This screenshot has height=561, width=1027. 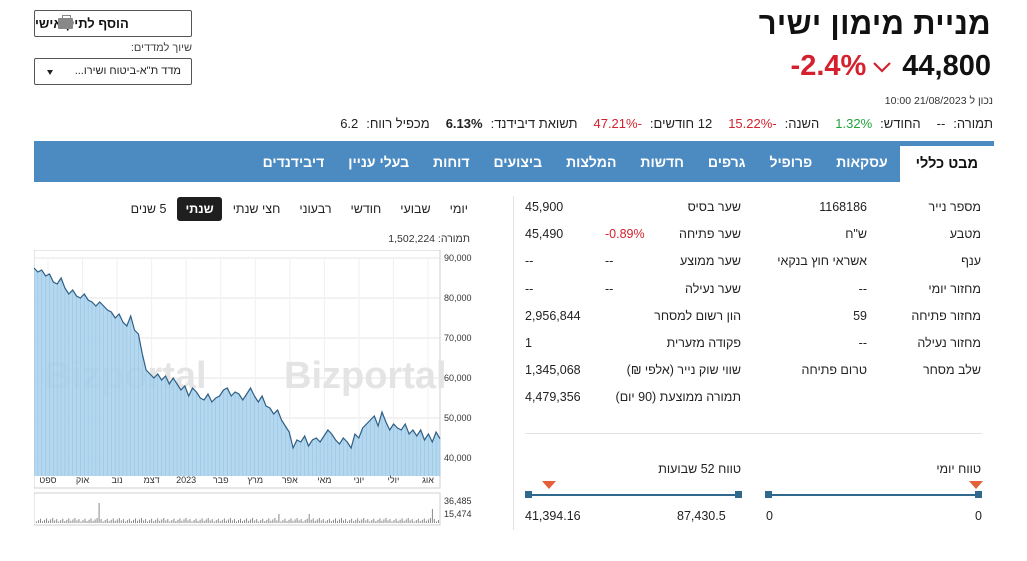 What do you see at coordinates (47, 480) in the screenshot?
I see `x-tick-label: ספט` at bounding box center [47, 480].